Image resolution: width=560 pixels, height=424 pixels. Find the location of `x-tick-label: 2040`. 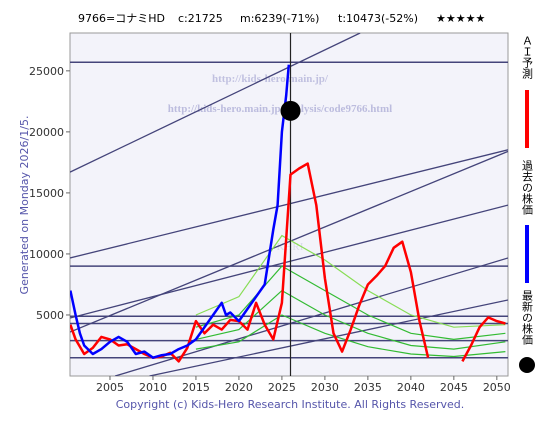

x-tick-label: 2040 is located at coordinates (411, 387).